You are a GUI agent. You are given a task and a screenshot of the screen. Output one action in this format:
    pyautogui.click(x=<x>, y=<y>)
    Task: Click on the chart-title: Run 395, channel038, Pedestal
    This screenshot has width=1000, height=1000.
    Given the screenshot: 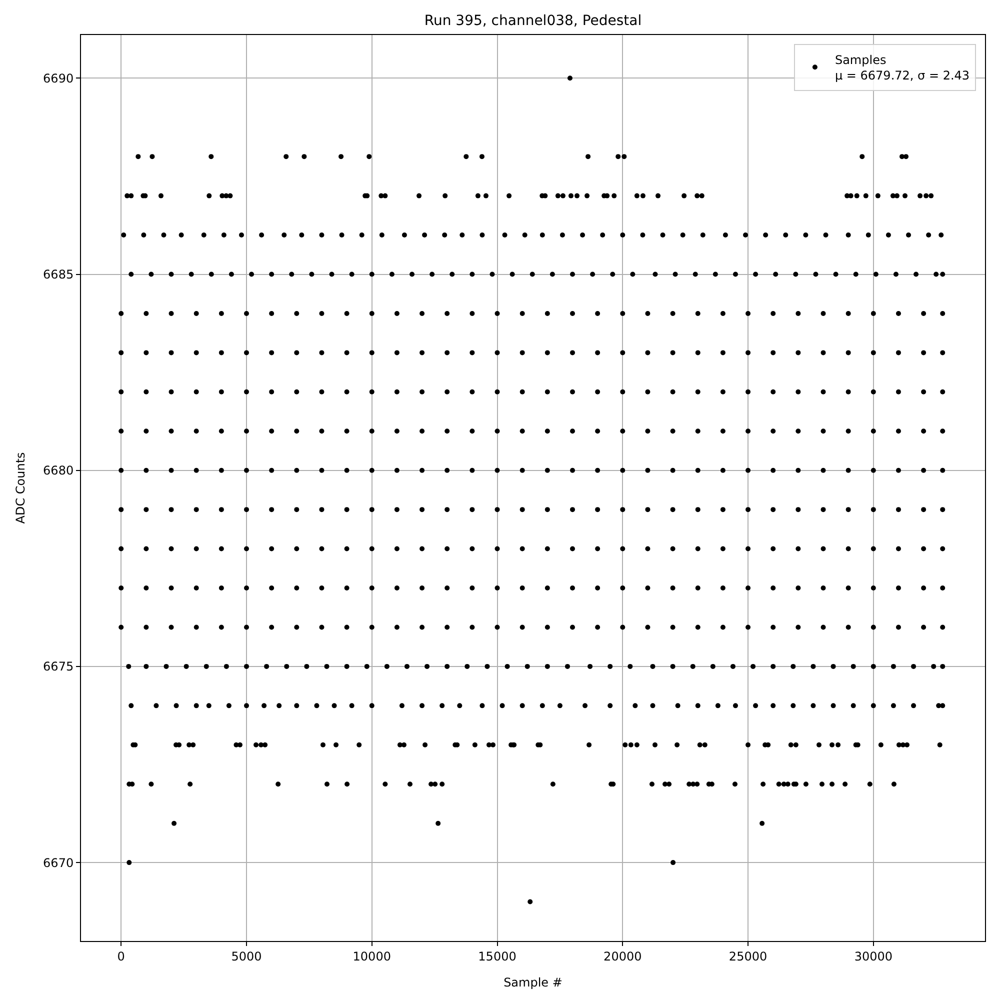 What is the action you would take?
    pyautogui.click(x=533, y=20)
    